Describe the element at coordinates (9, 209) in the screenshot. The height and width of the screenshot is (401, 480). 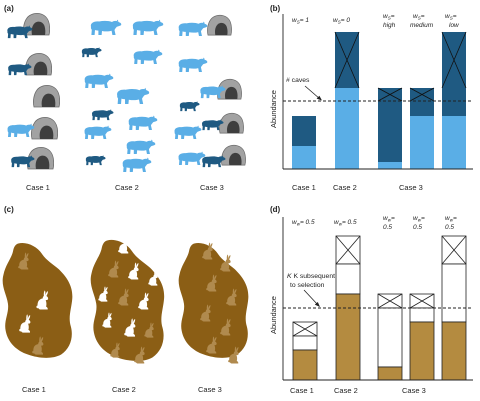
I see `panel-c-label: (c)` at that location.